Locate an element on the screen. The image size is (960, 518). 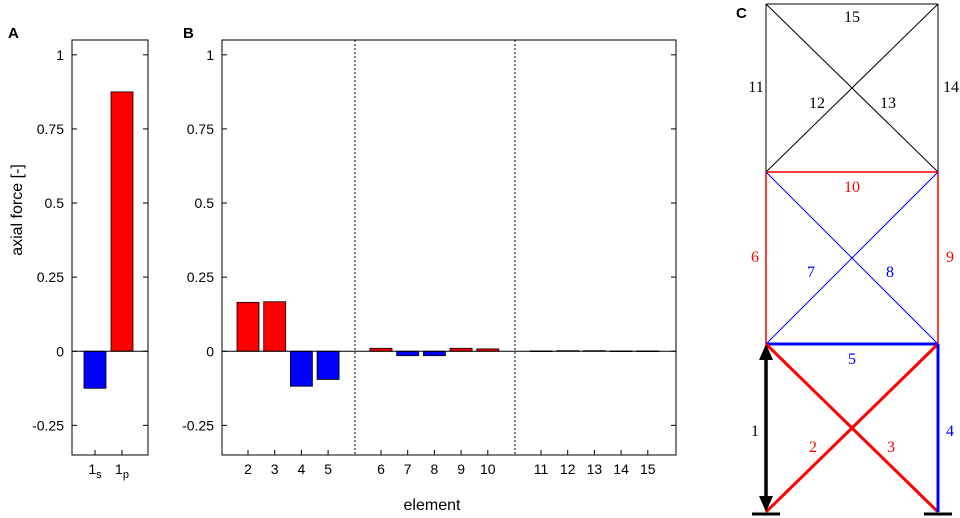
label-10: 10 is located at coordinates (852, 187).